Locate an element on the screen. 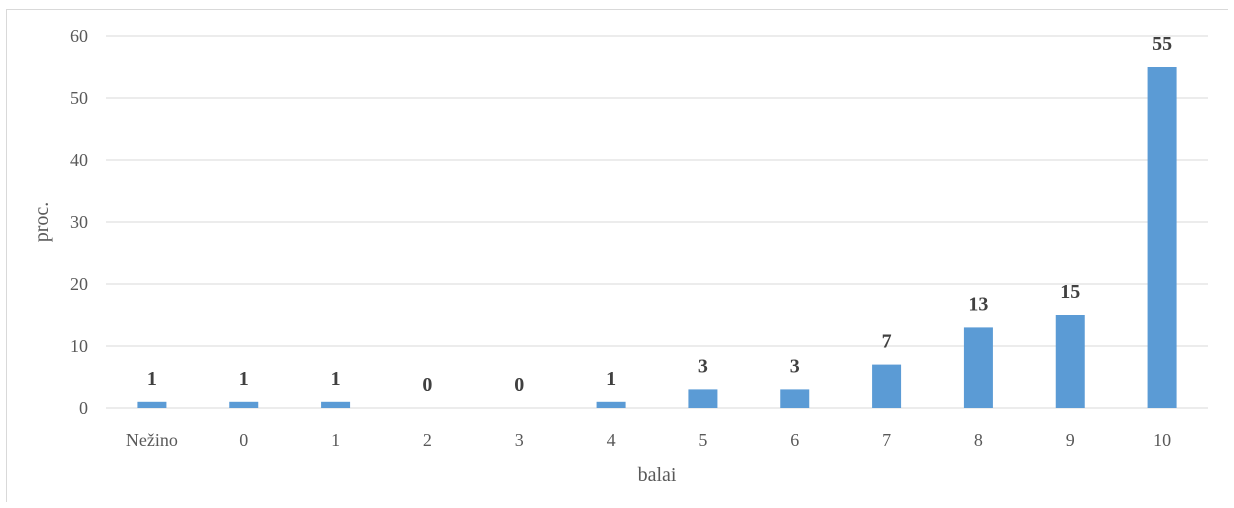  x-tick-label: 8 is located at coordinates (978, 440).